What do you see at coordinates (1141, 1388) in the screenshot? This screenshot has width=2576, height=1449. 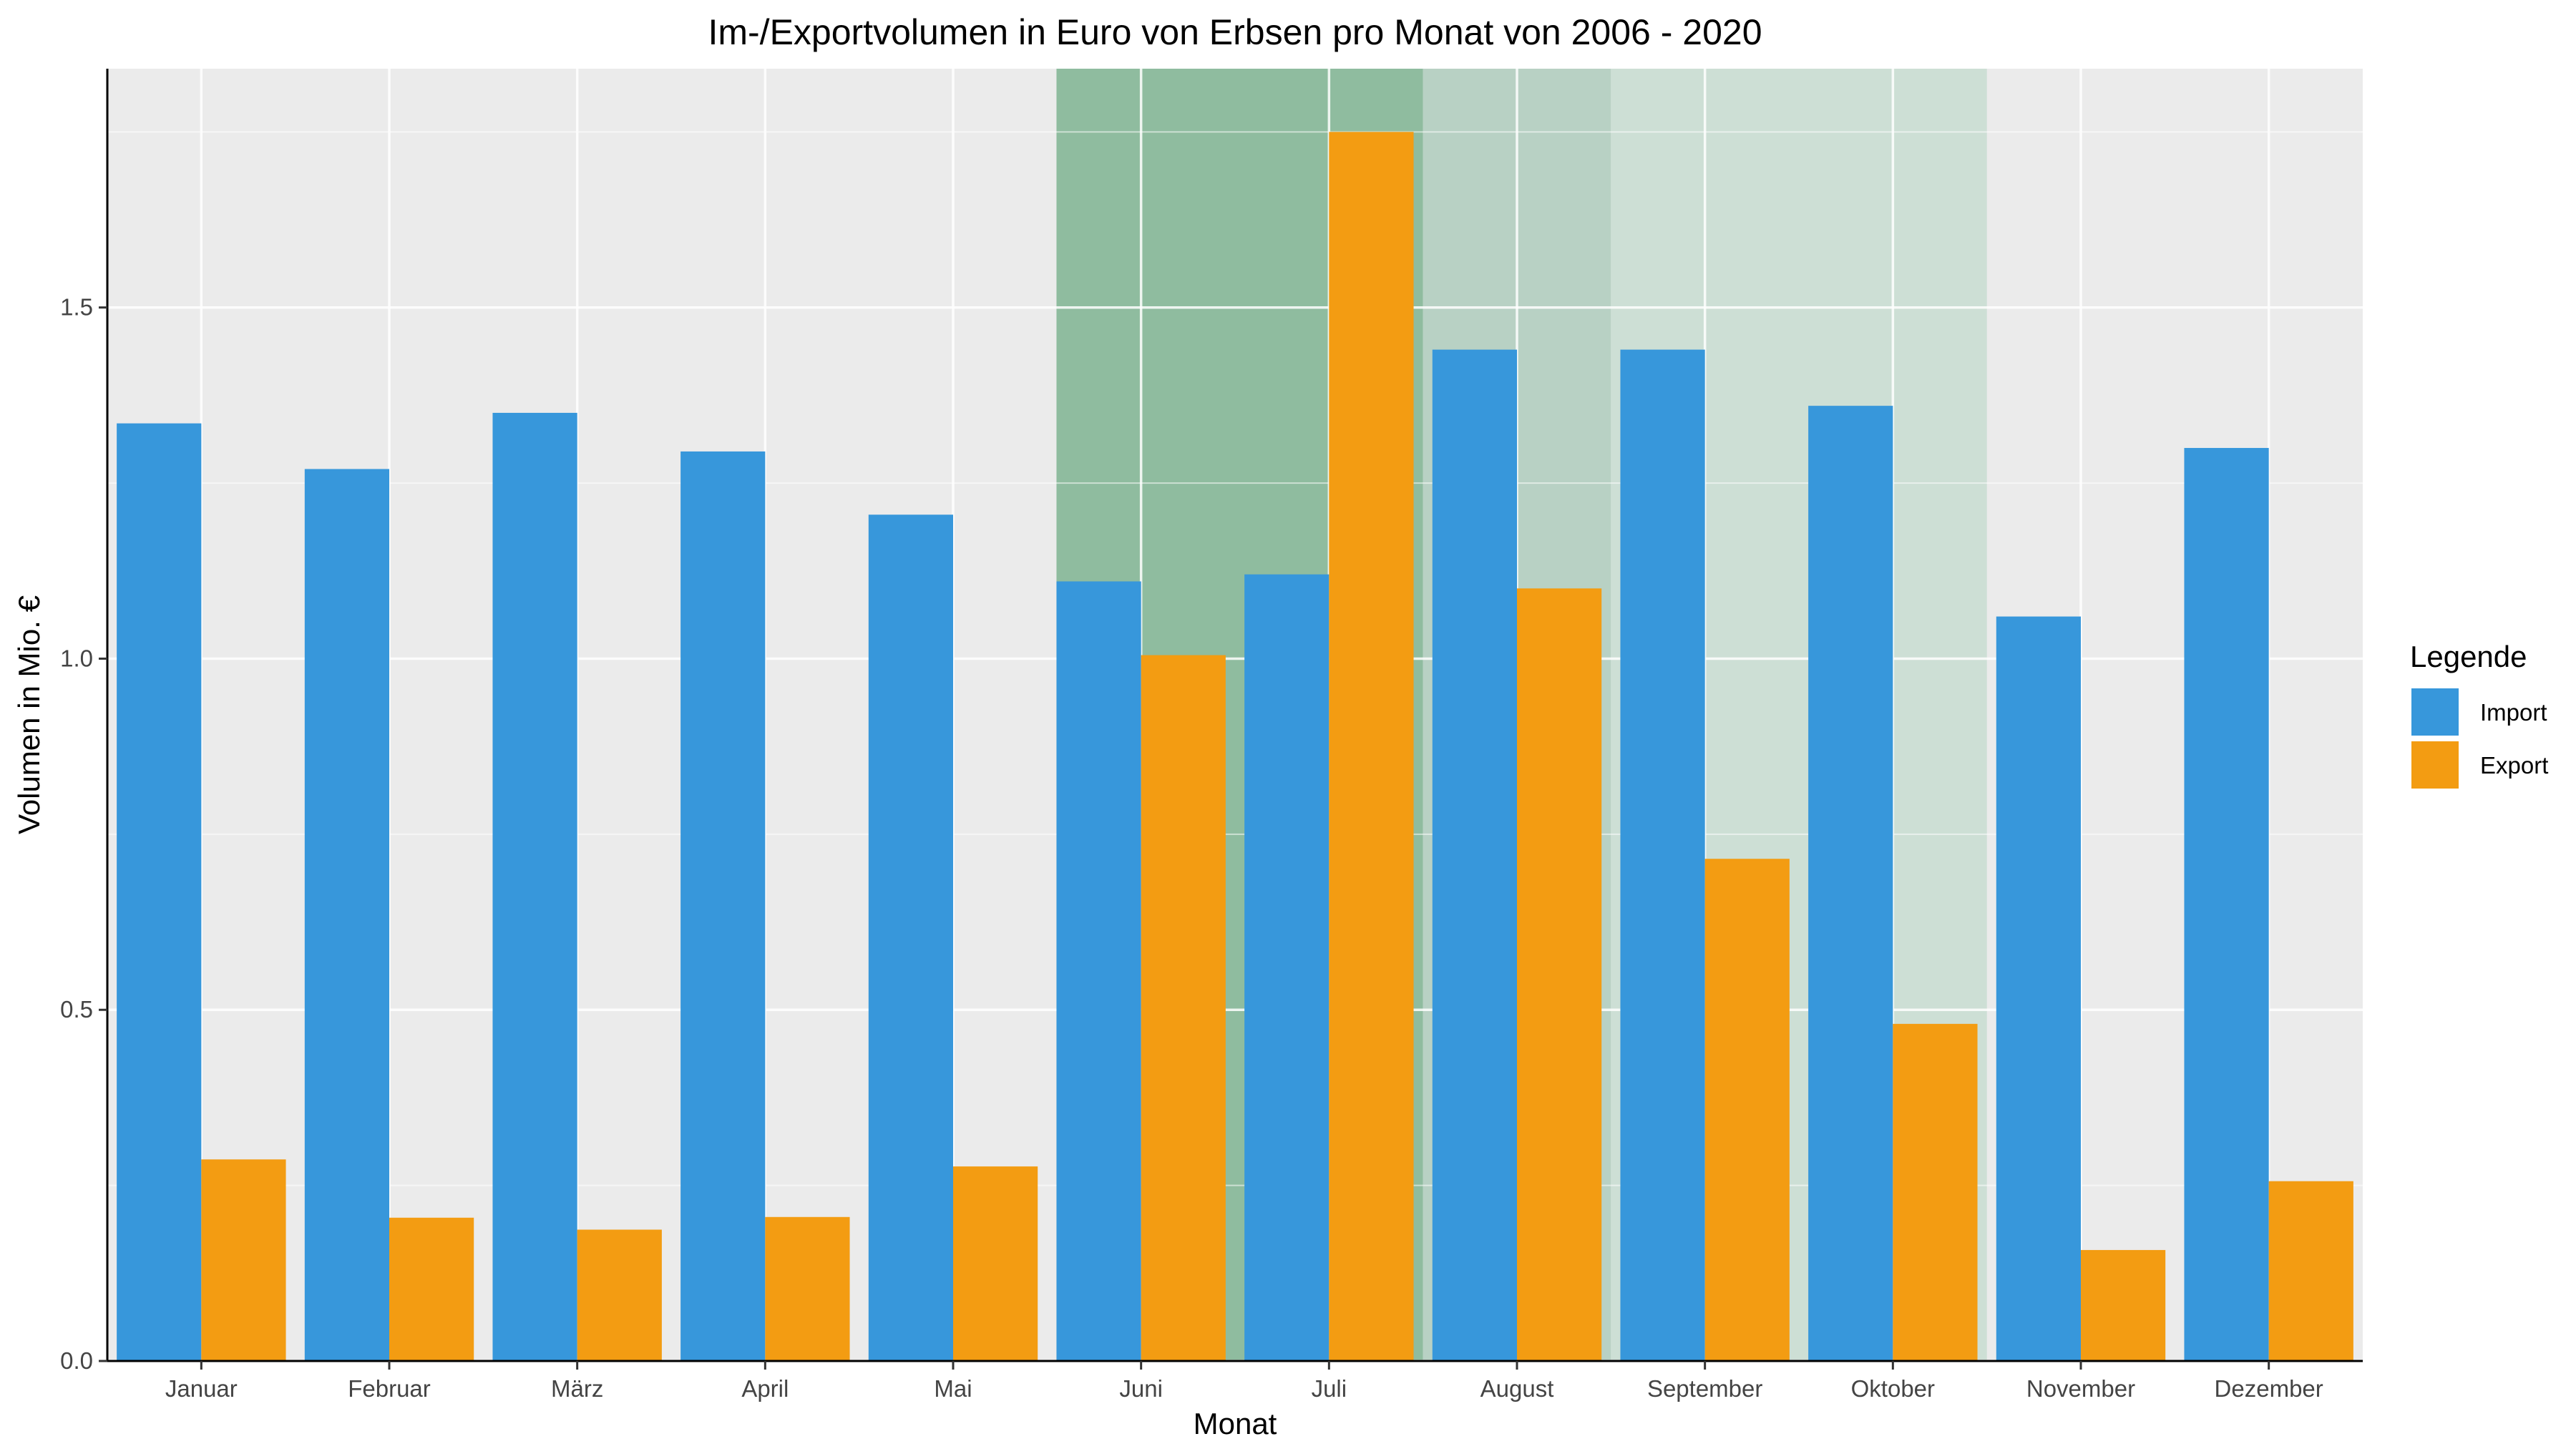 I see `x-tick-label-juni: Juni` at bounding box center [1141, 1388].